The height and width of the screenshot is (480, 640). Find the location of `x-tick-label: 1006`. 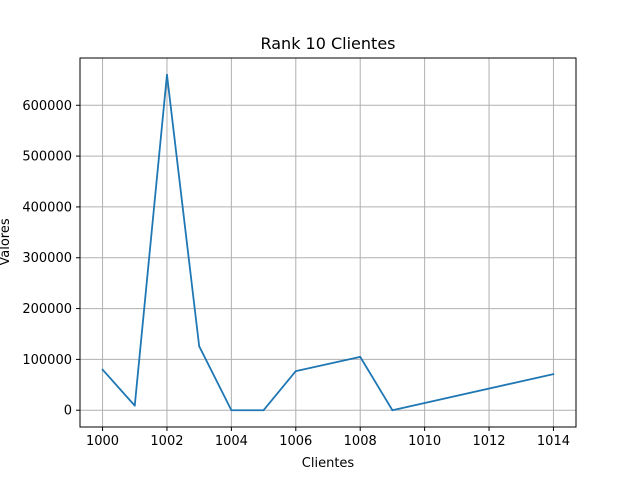

x-tick-label: 1006 is located at coordinates (295, 441).